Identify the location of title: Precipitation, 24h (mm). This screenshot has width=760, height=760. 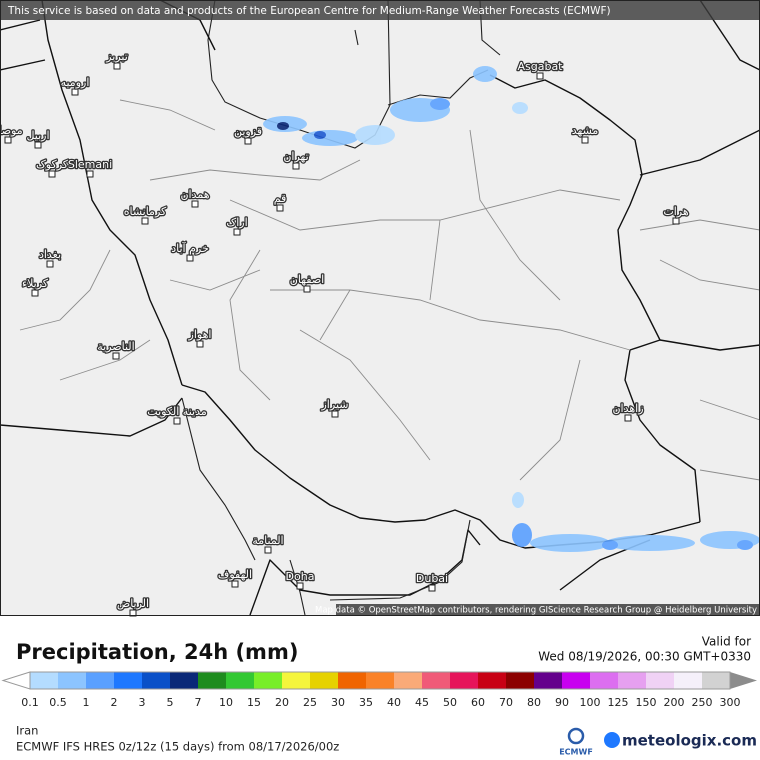
(157, 652).